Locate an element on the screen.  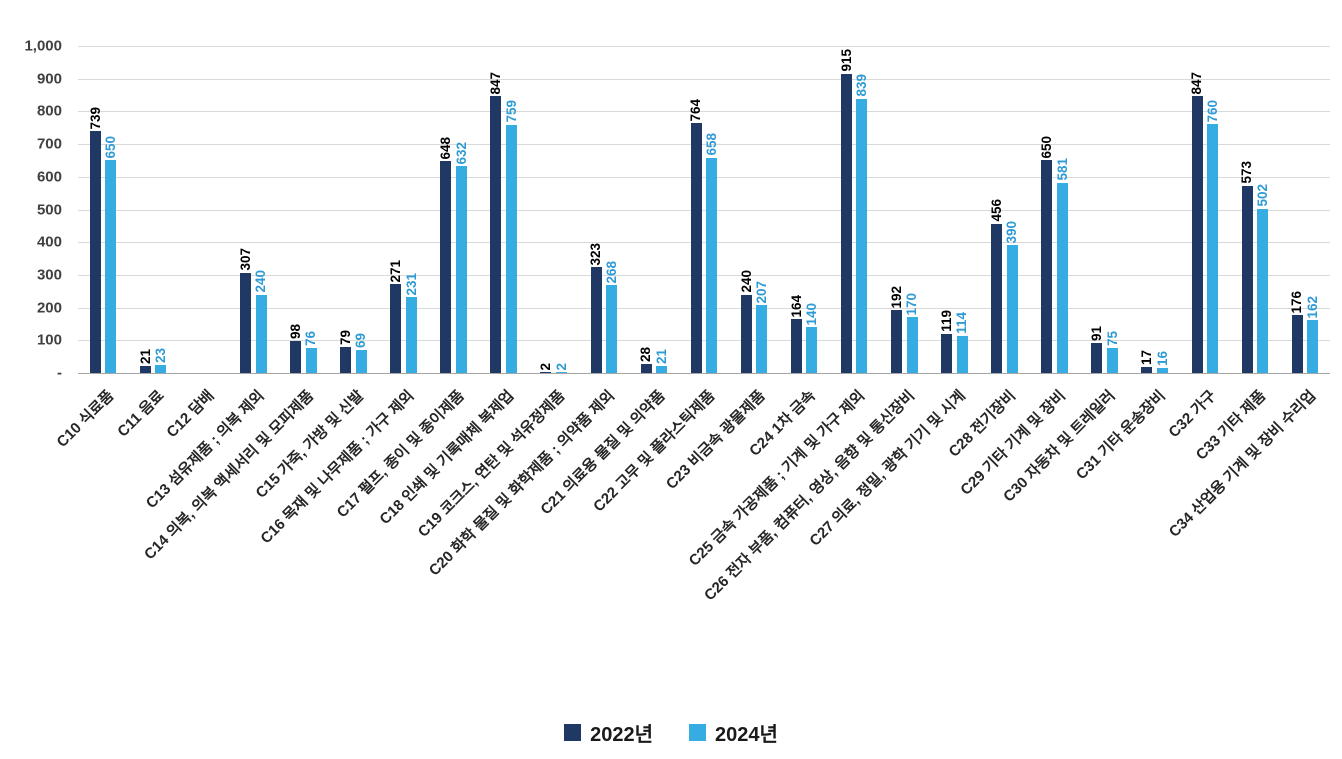
category-group is located at coordinates (203, 209).